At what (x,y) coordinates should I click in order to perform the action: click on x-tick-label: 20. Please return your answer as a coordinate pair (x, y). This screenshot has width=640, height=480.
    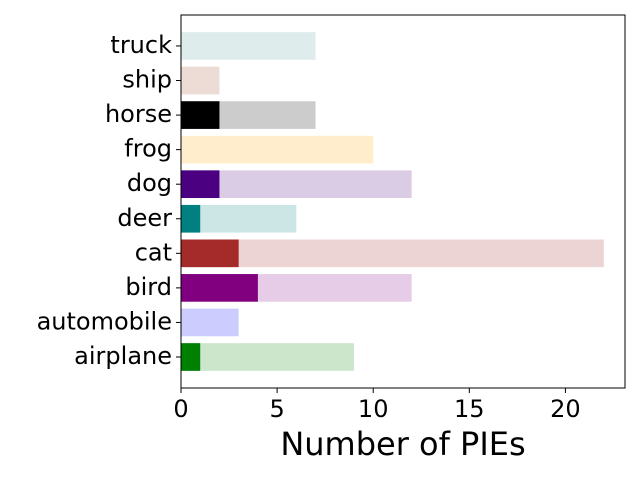
    Looking at the image, I should click on (565, 409).